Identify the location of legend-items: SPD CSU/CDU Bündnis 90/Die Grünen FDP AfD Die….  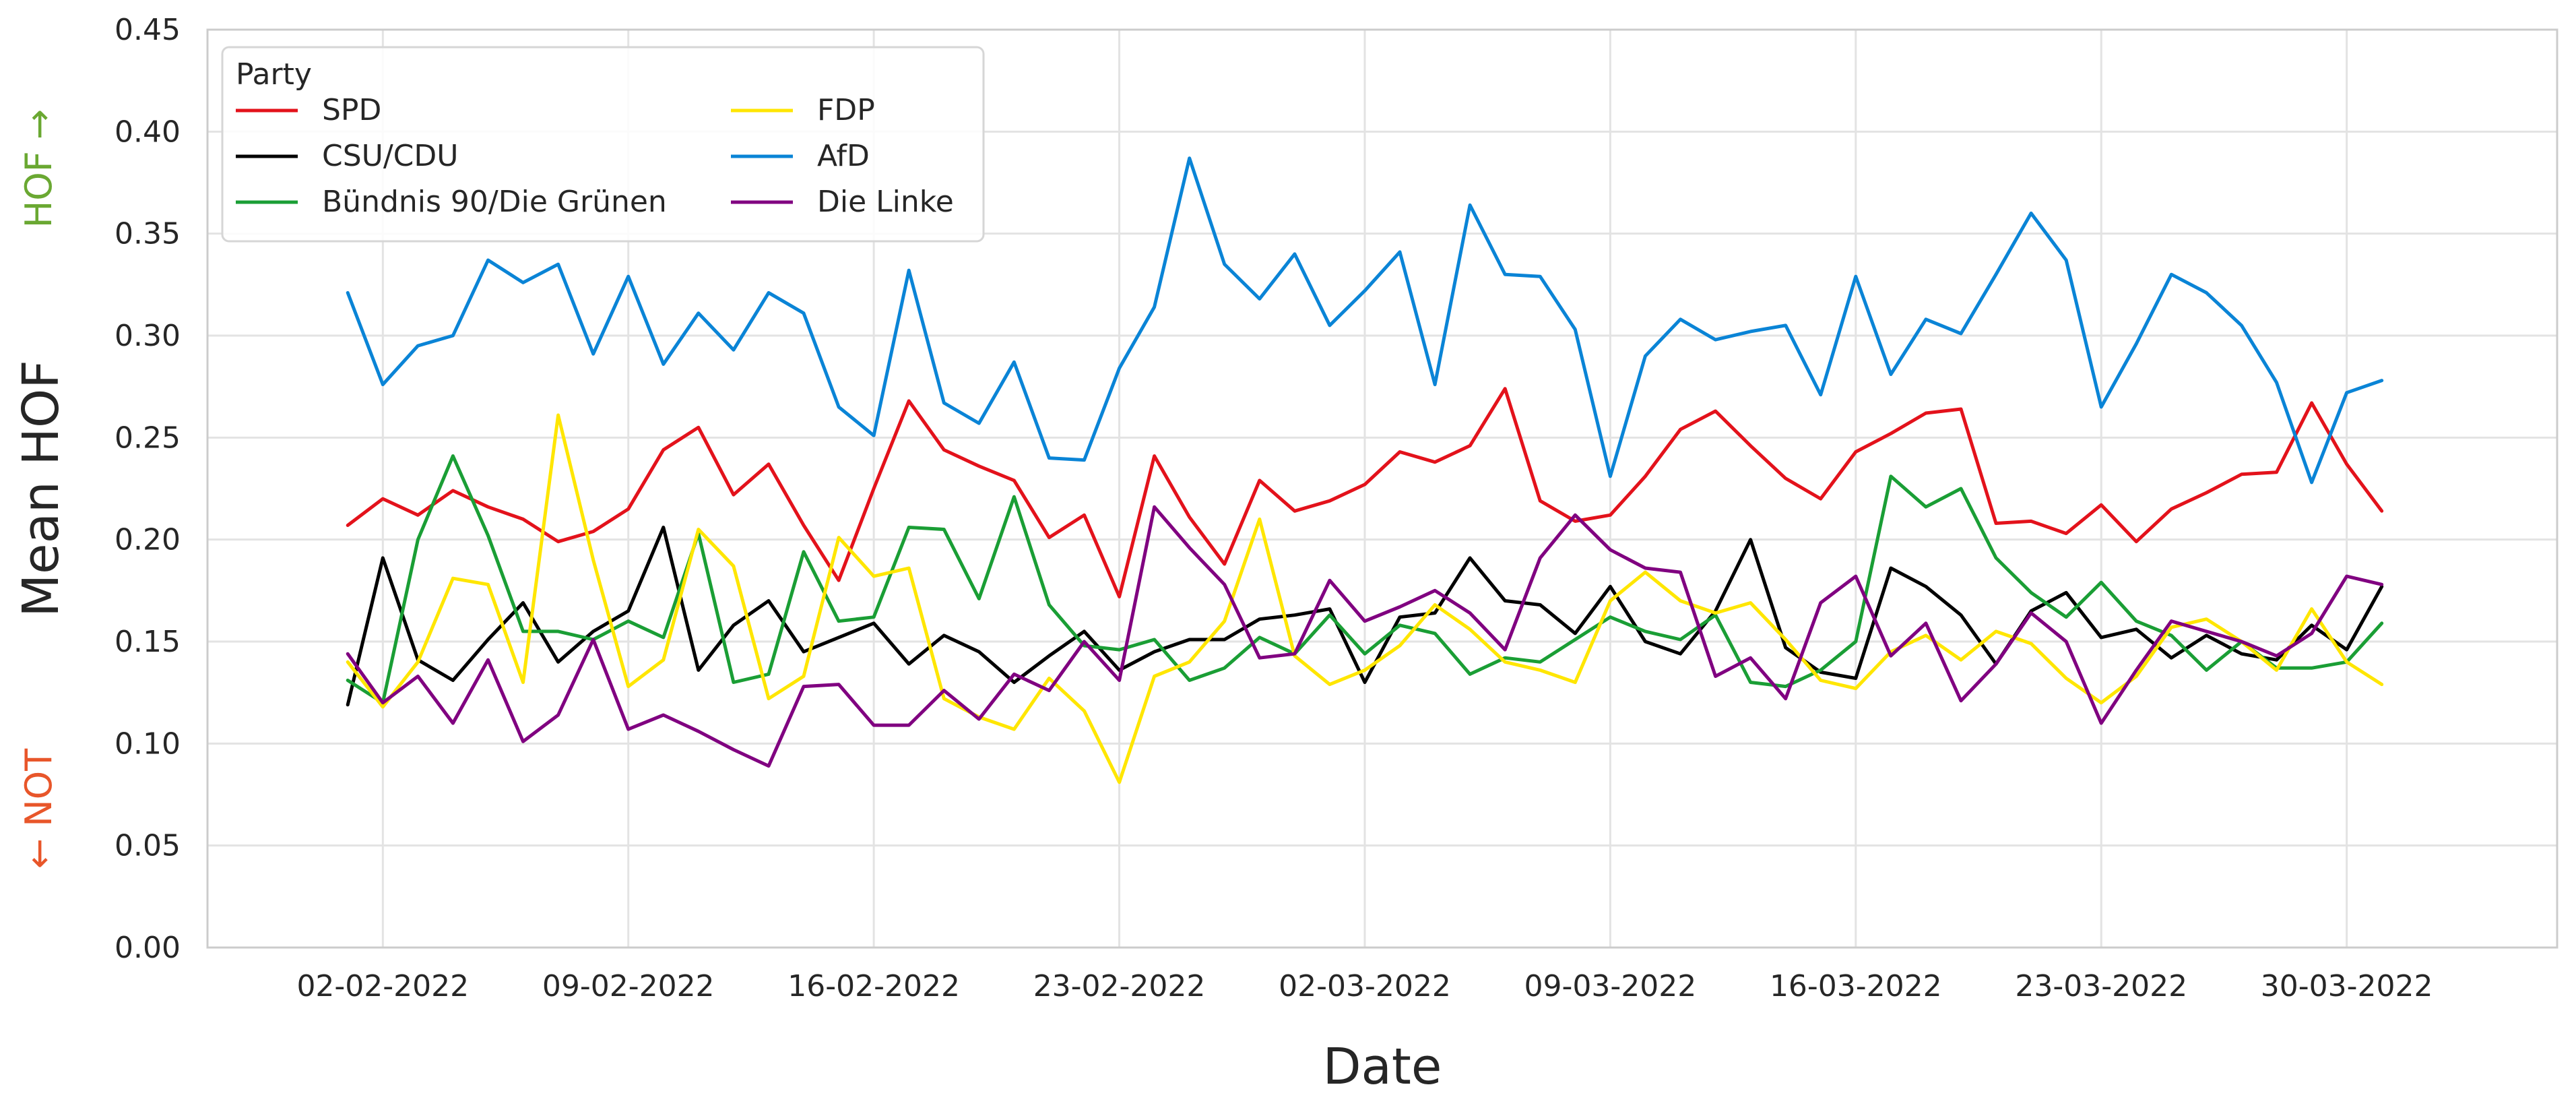
(595, 156).